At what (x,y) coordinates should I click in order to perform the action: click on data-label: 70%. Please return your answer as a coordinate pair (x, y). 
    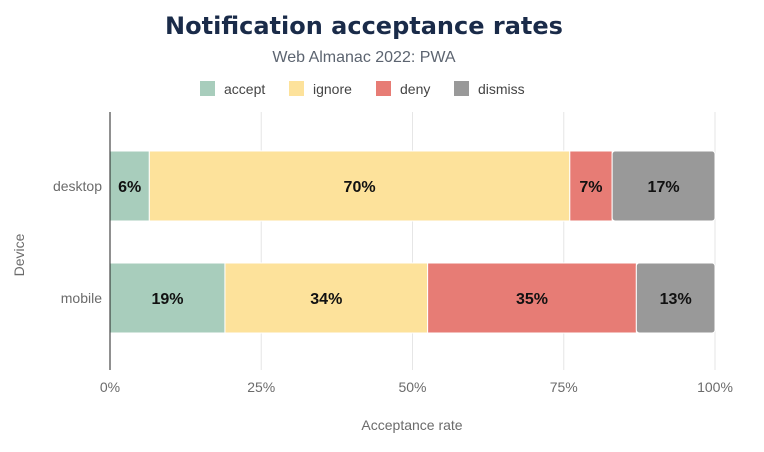
    Looking at the image, I should click on (360, 187).